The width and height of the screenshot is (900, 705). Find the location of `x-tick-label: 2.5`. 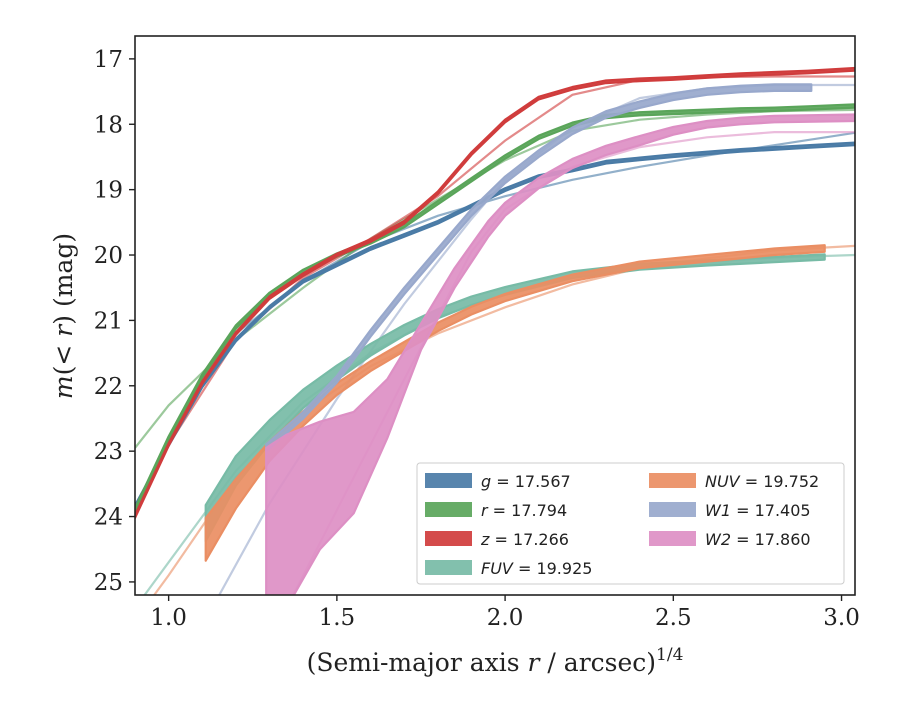

x-tick-label: 2.5 is located at coordinates (673, 618).